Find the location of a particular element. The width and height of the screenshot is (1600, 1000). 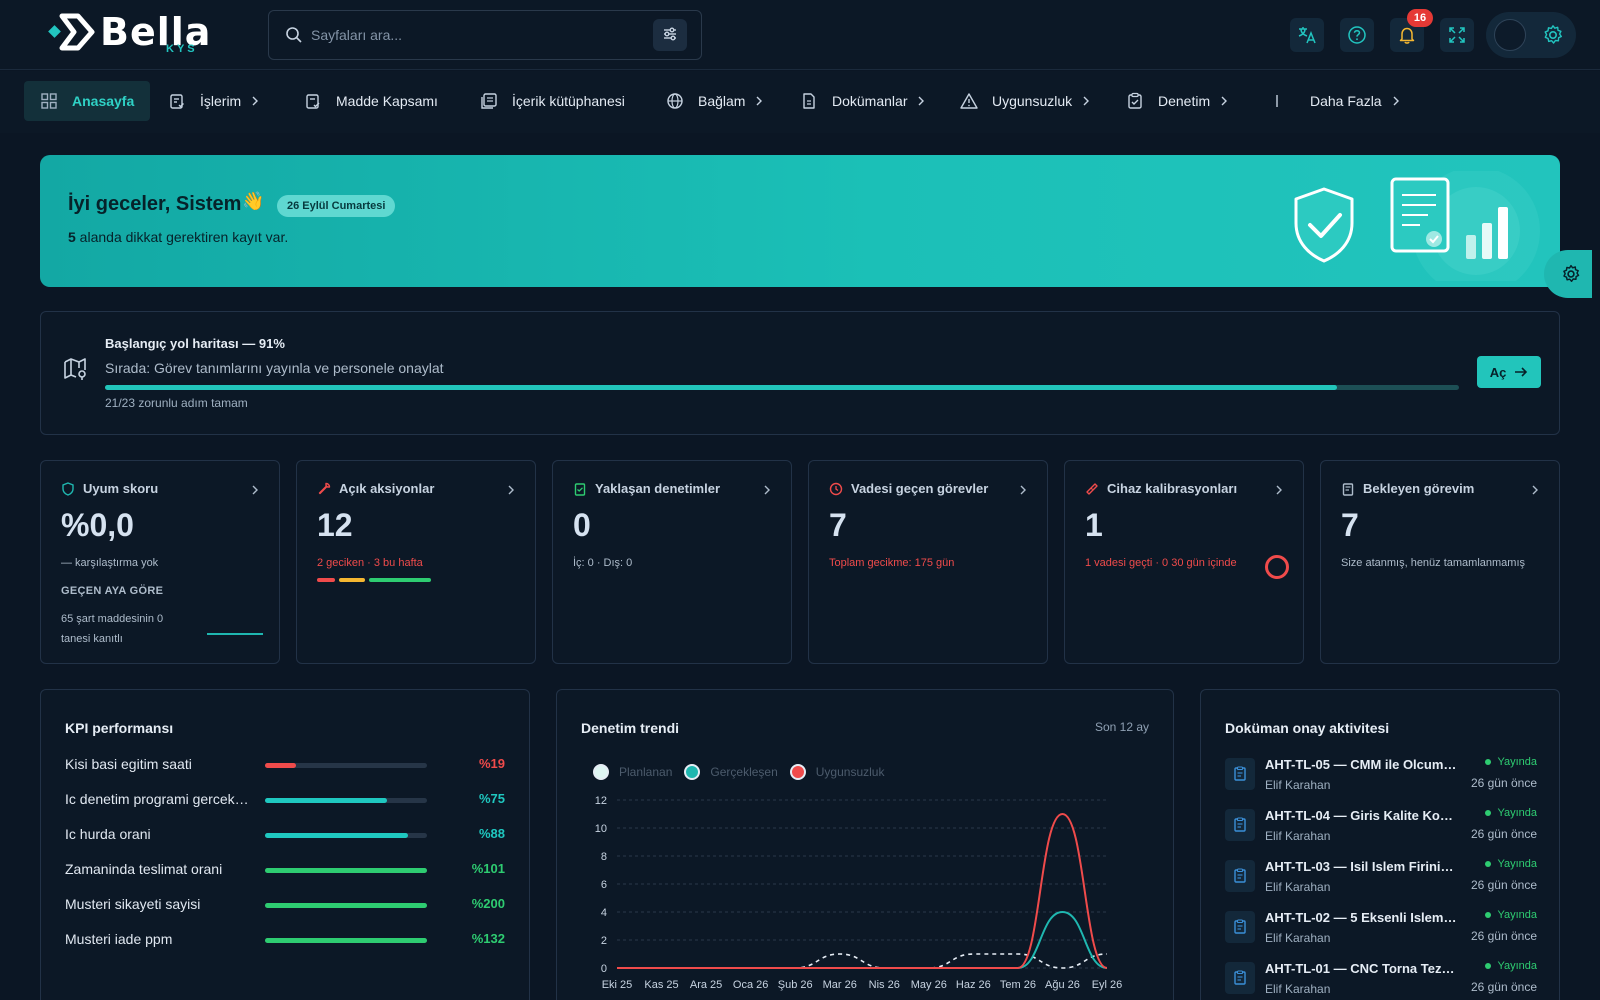

attention-count: 5 is located at coordinates (72, 237).